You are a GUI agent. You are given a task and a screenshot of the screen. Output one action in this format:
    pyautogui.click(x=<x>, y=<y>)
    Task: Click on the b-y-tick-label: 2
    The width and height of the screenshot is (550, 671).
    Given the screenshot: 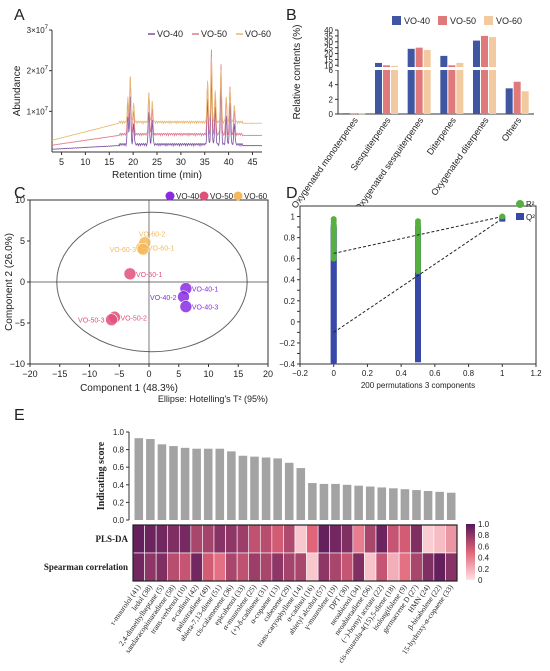 What is the action you would take?
    pyautogui.click(x=331, y=99)
    